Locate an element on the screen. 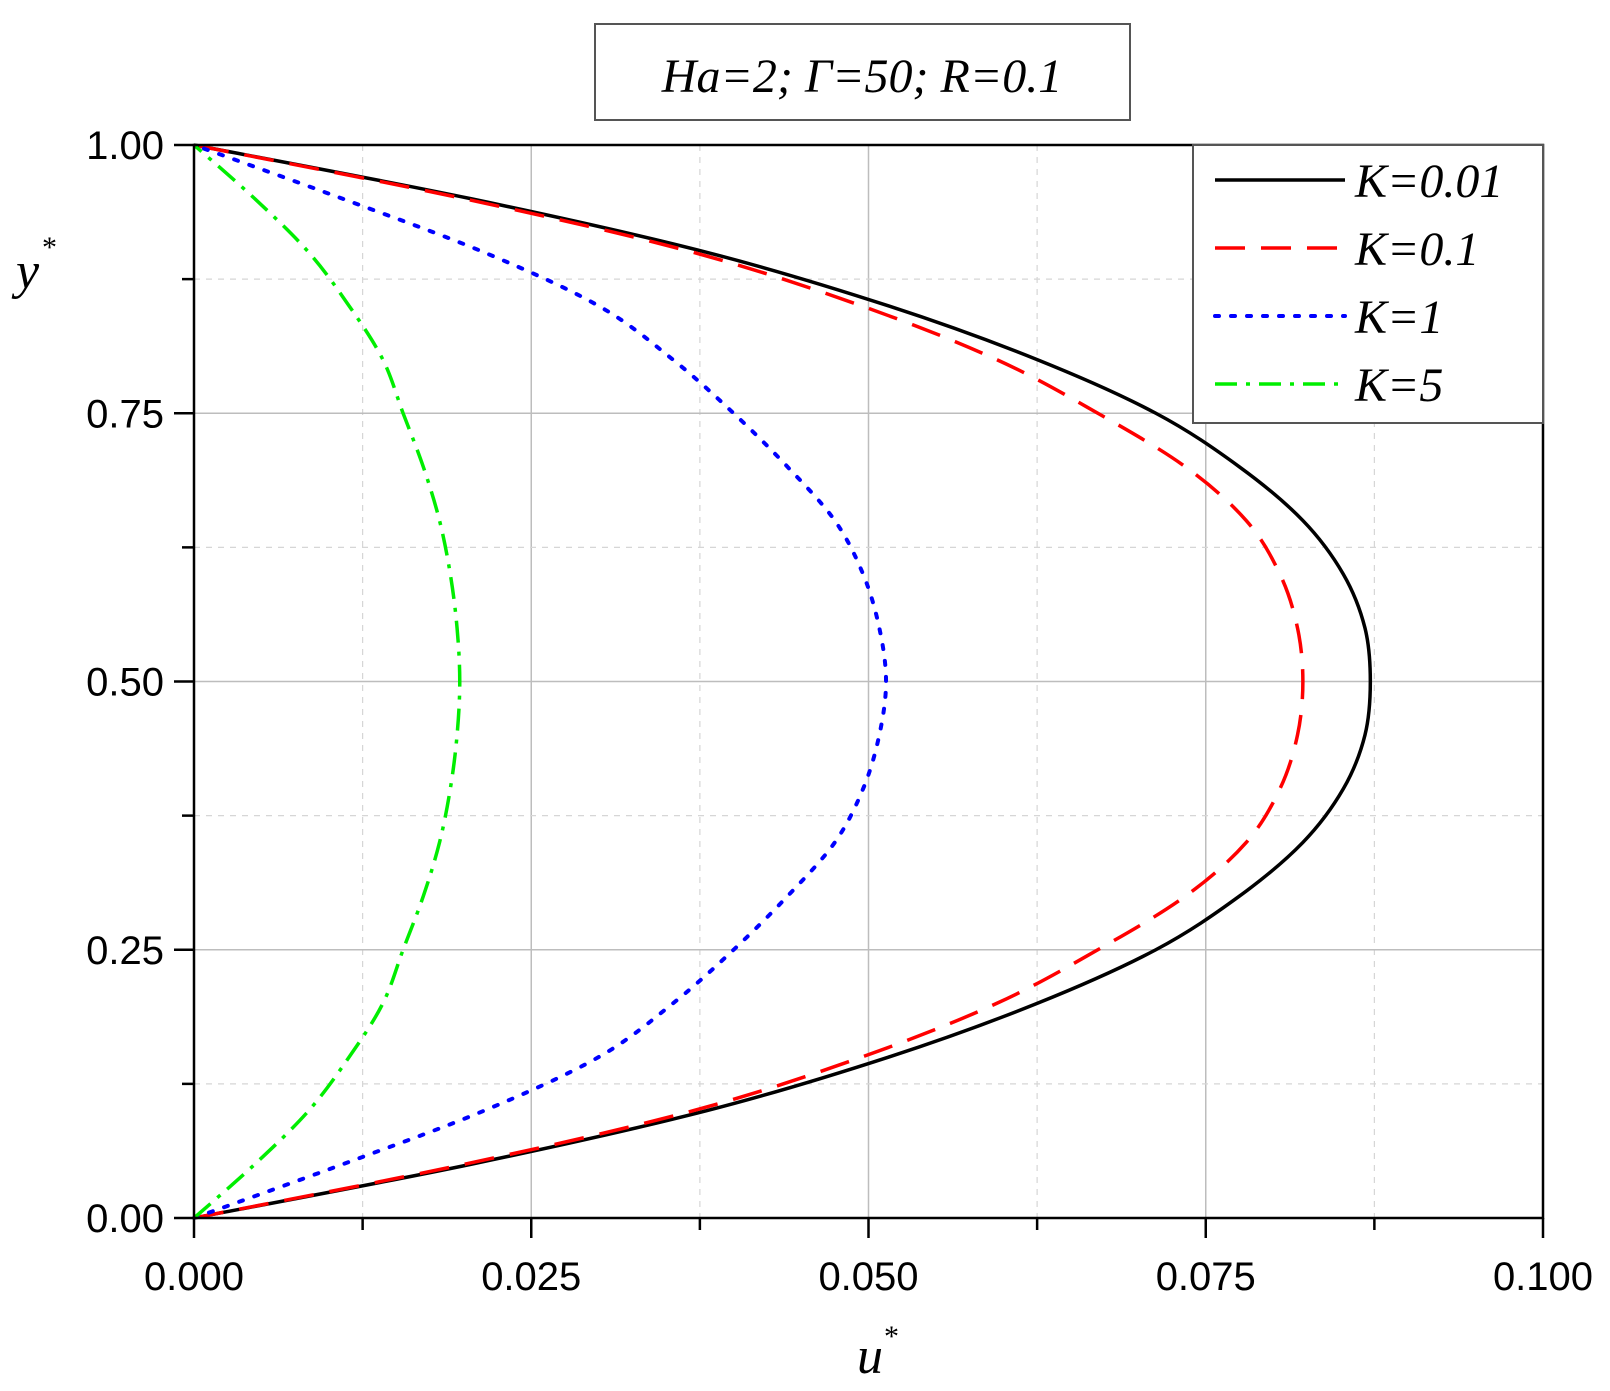  x-tick-label: 0.100 is located at coordinates (1543, 1277).